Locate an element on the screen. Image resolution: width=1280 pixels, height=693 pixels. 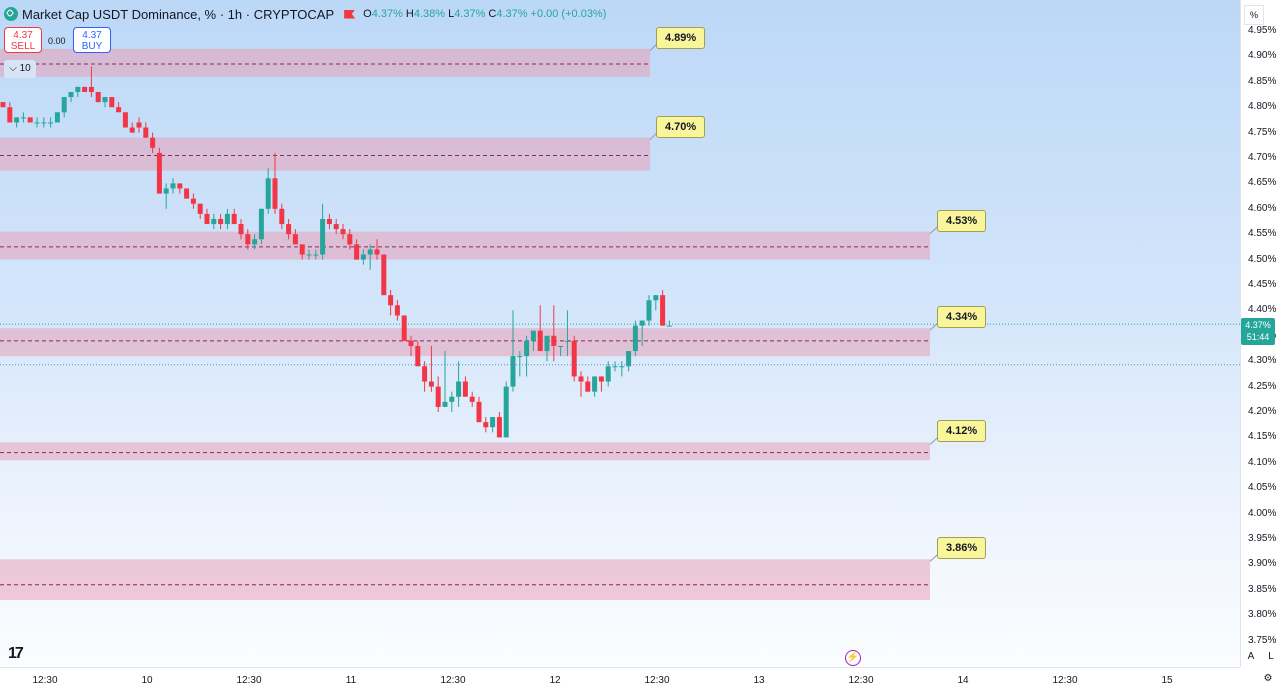
price-tick-label: 3.85% is located at coordinates (1262, 589).